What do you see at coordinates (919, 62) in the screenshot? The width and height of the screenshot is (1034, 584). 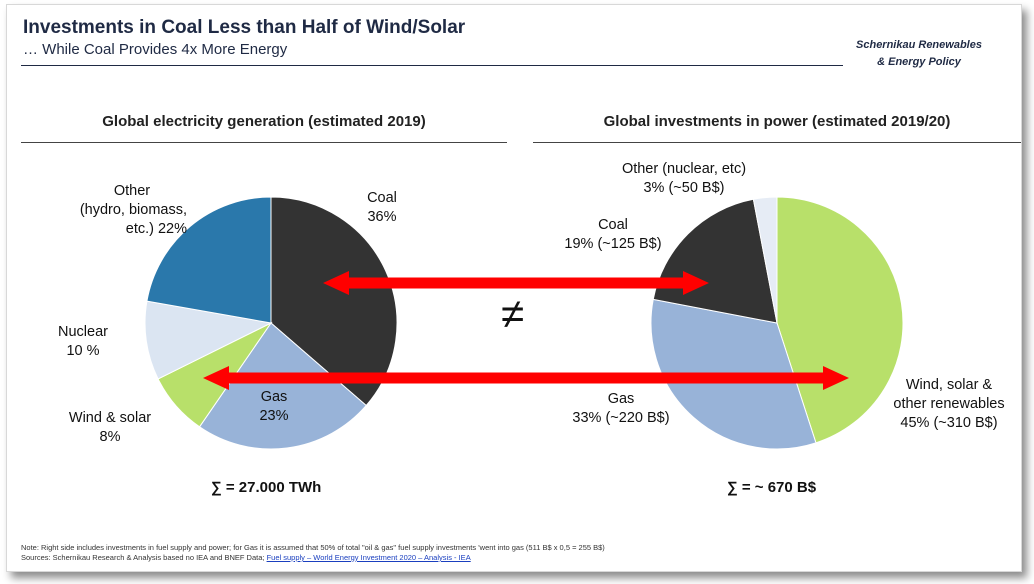 I see `brand-line-2: & Energy Policy` at bounding box center [919, 62].